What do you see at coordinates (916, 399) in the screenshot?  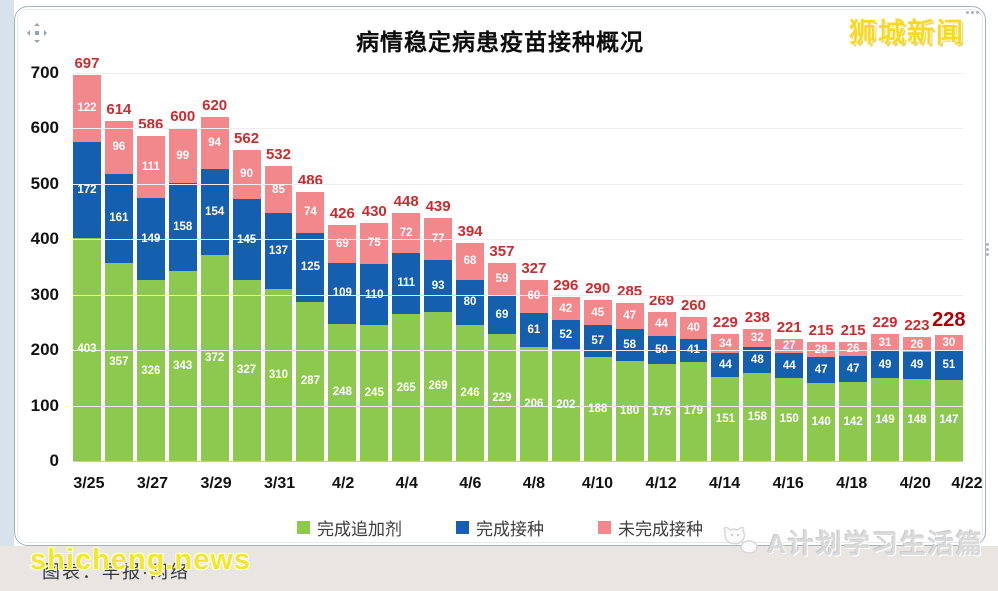 I see `bar-stack: 26 49 148` at bounding box center [916, 399].